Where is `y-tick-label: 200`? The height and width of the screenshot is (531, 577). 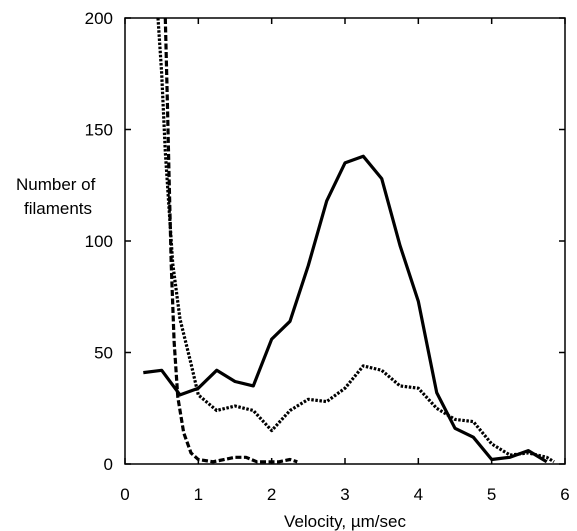 y-tick-label: 200 is located at coordinates (99, 18).